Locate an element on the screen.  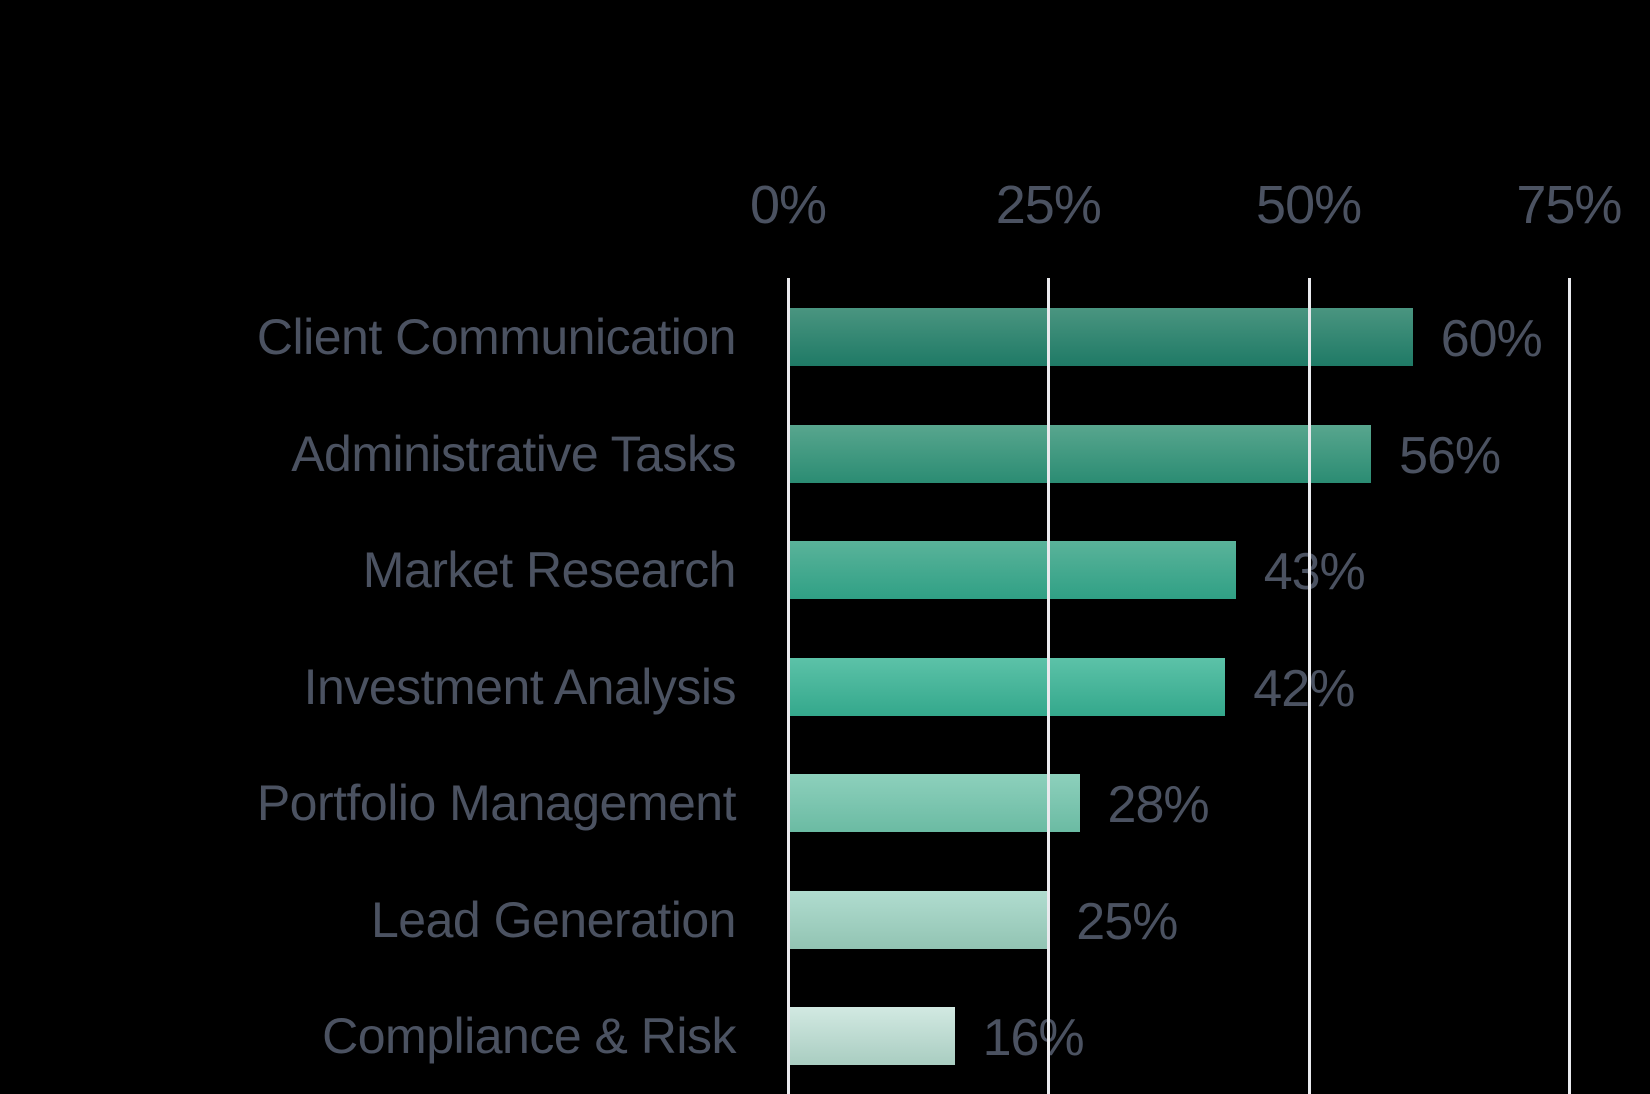
x-axis-tick-label: 50% is located at coordinates (1309, 205).